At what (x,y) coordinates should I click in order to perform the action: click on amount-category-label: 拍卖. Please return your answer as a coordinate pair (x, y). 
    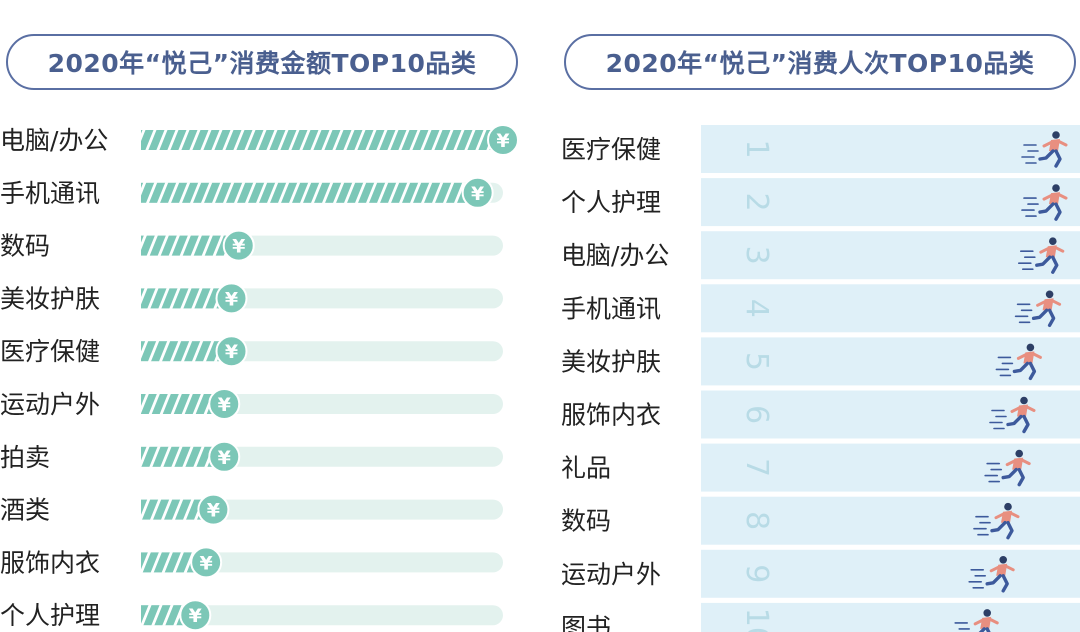
    Looking at the image, I should click on (25, 457).